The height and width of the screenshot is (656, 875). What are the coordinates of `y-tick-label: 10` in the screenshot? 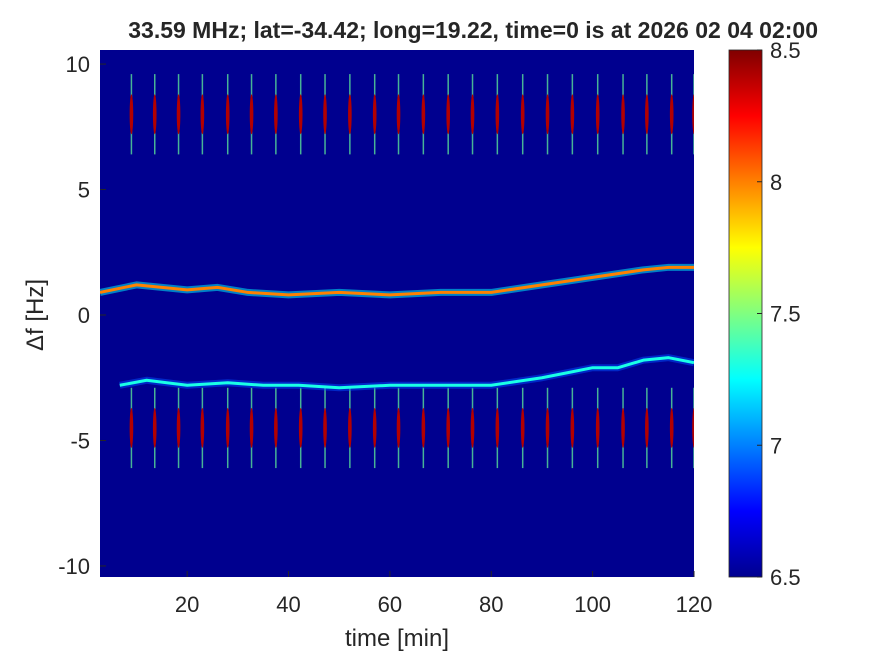 It's located at (78, 64).